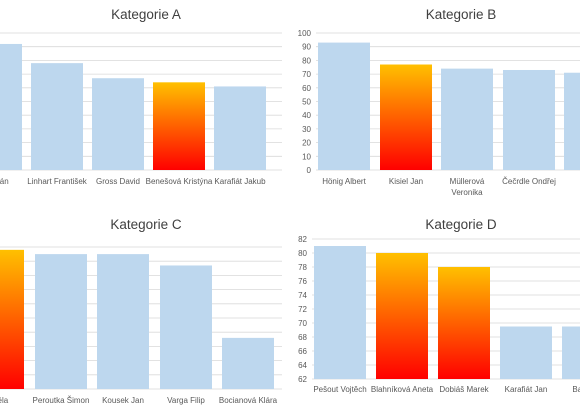 The height and width of the screenshot is (410, 580). What do you see at coordinates (306, 143) in the screenshot?
I see `y-tick-label: 20` at bounding box center [306, 143].